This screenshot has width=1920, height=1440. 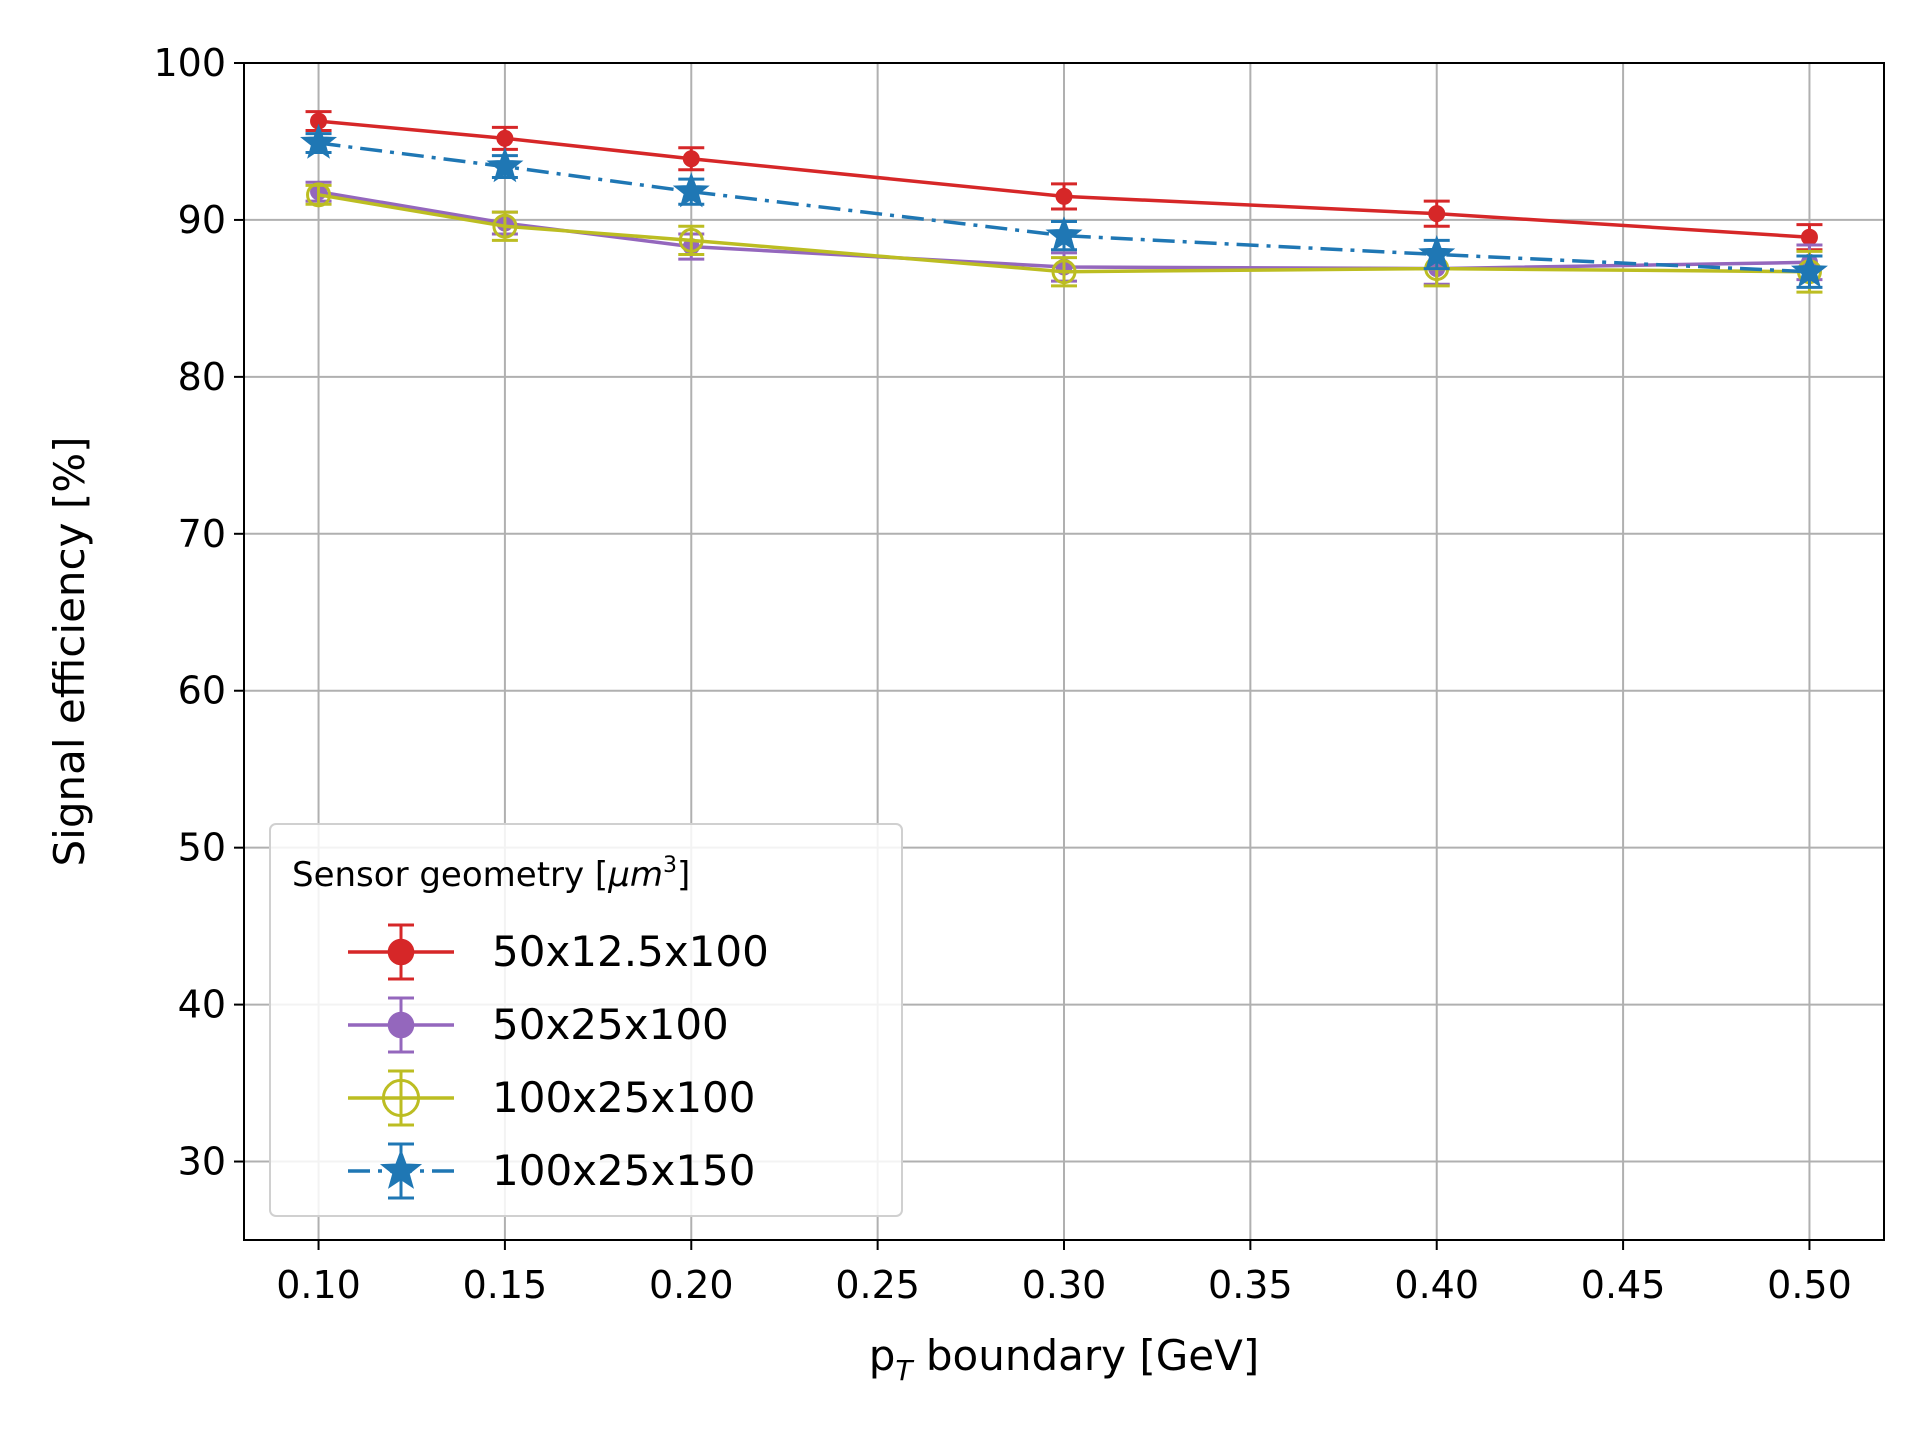 I want to click on x-tick-label: 0.15, so click(x=505, y=1285).